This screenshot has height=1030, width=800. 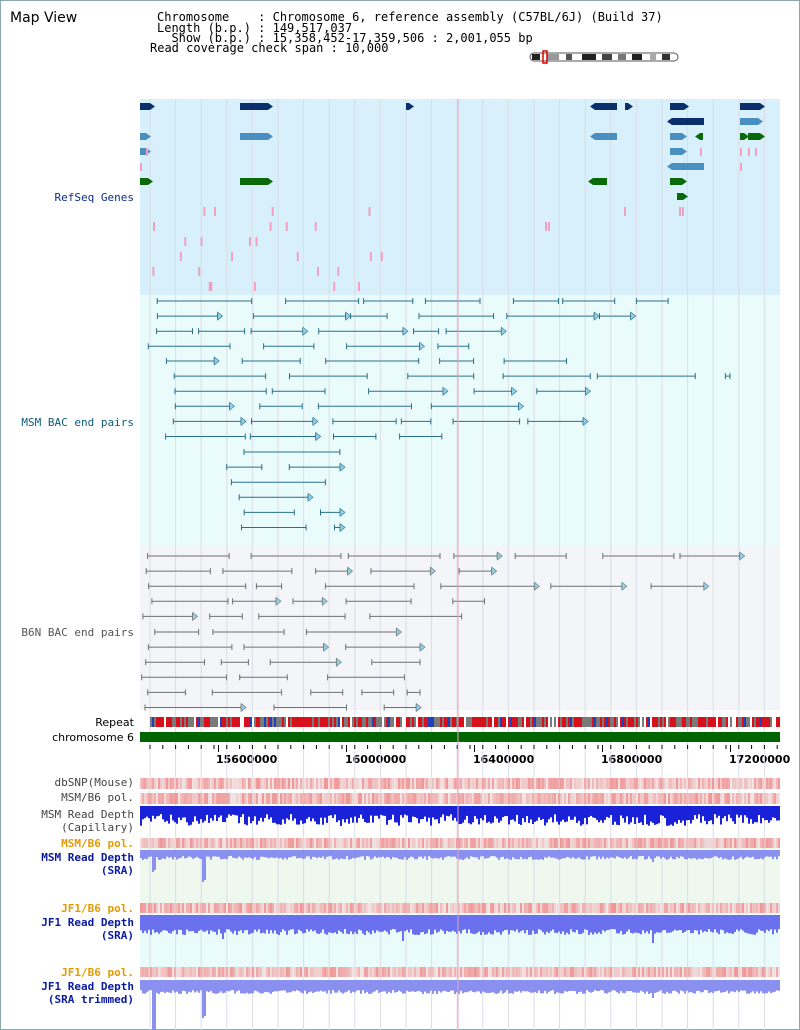 I want to click on dbsnp-label: dbSNP(Mouse), so click(x=94, y=782).